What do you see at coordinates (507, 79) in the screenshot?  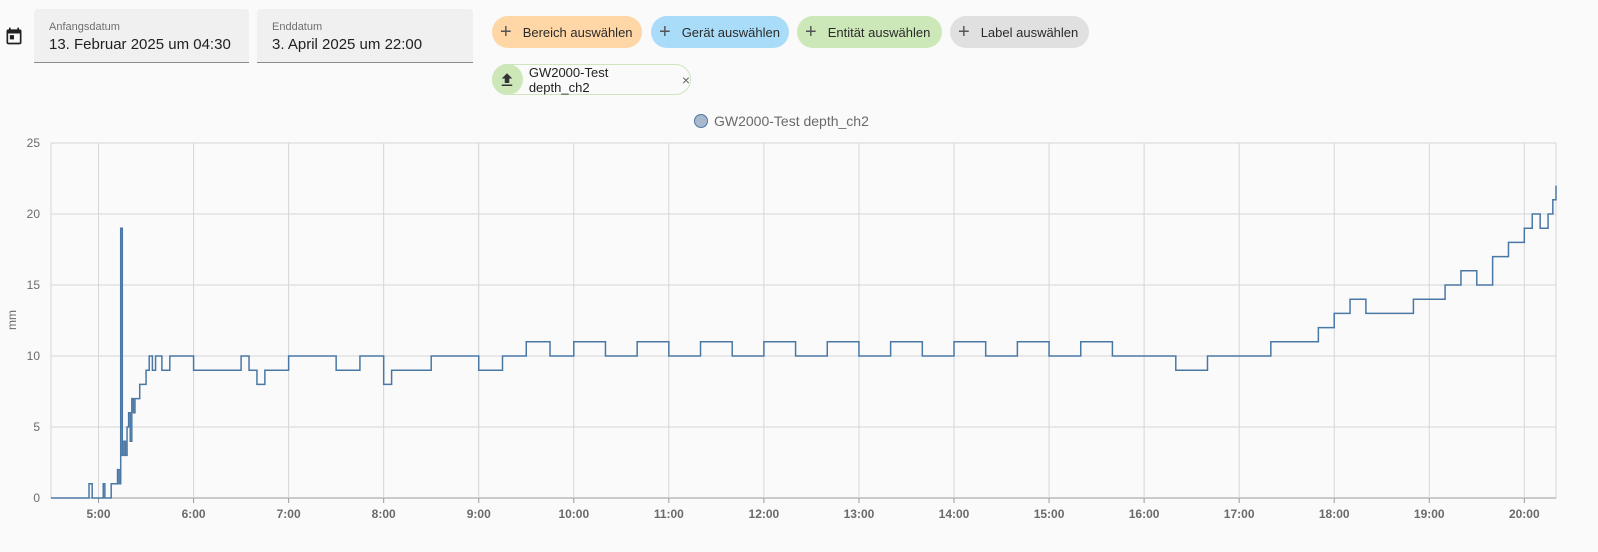 I see `upload-icon` at bounding box center [507, 79].